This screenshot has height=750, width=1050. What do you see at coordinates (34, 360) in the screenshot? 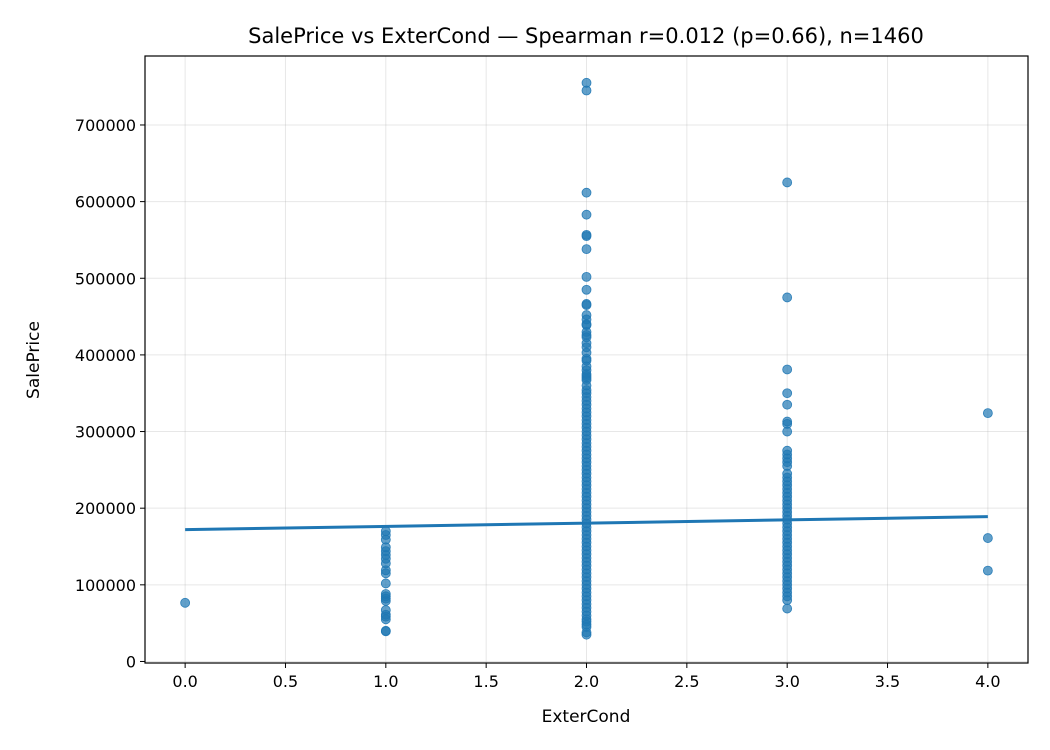
I see `y-axis-title: SalePrice` at bounding box center [34, 360].